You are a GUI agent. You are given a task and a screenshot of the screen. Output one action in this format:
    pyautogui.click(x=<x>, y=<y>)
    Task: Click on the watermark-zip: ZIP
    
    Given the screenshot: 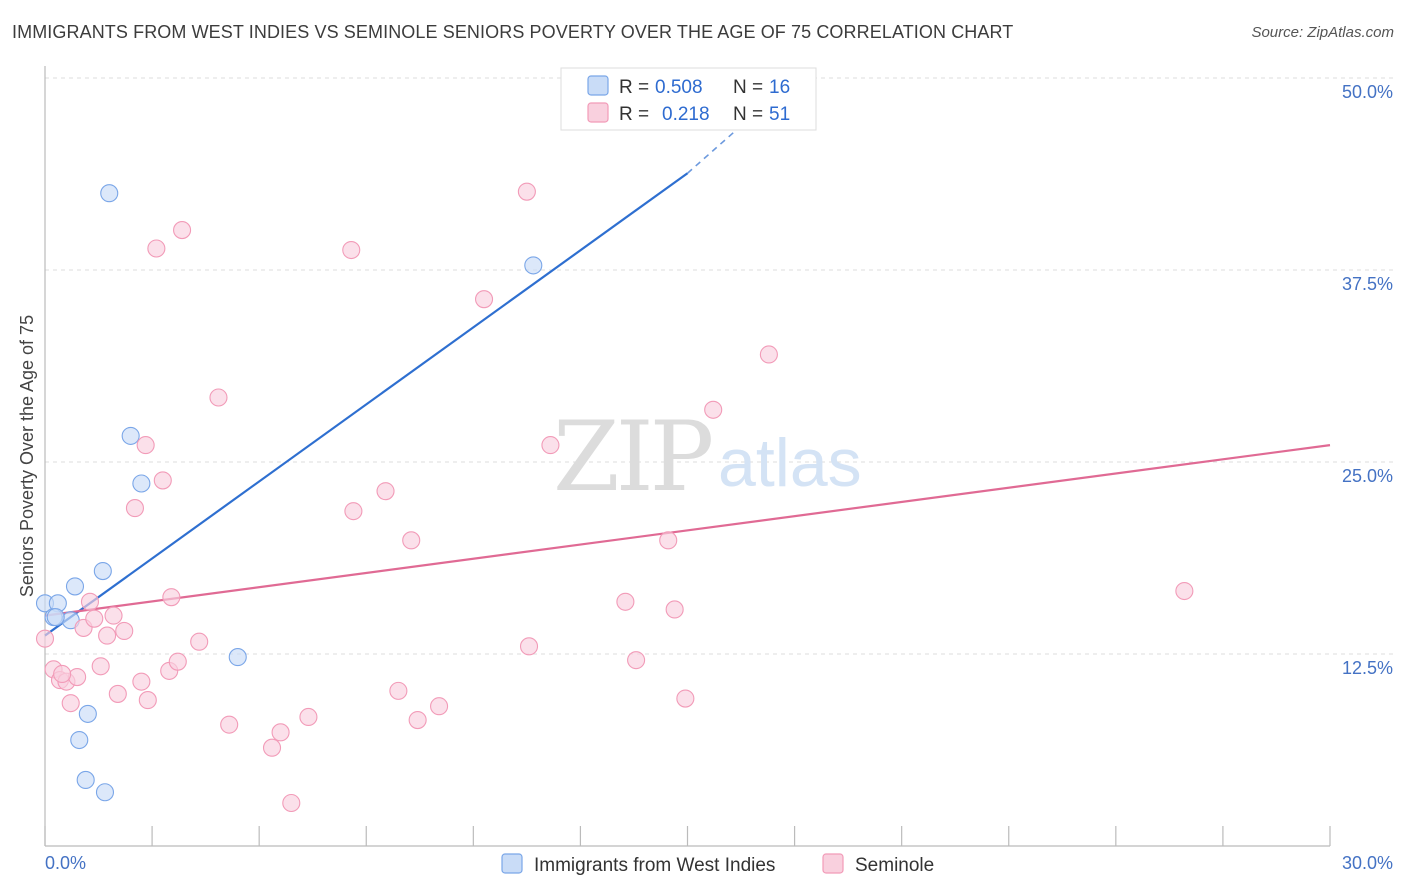 What is the action you would take?
    pyautogui.click(x=632, y=457)
    